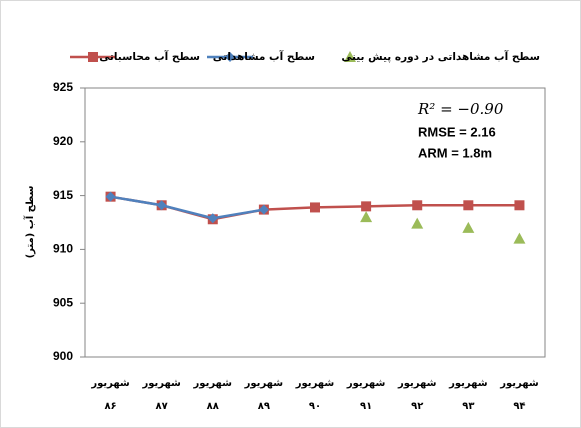 The width and height of the screenshot is (581, 428). I want to click on x-tick-label: شهریور ۹۳, so click(468, 395).